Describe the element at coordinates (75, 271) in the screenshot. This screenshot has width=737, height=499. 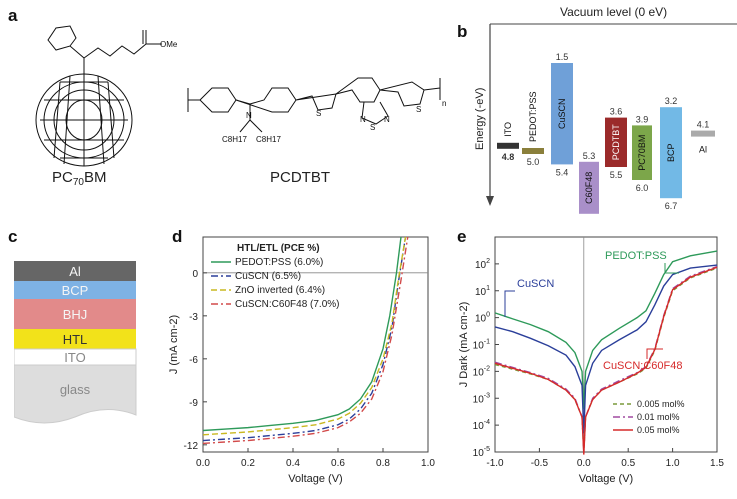
I see `stack-layer-al` at that location.